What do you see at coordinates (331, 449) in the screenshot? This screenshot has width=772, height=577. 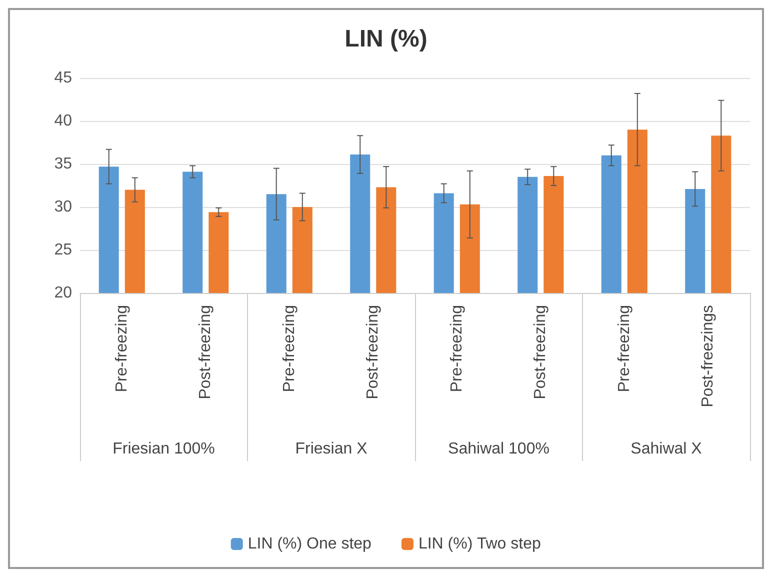 I see `text: Friesian X` at bounding box center [331, 449].